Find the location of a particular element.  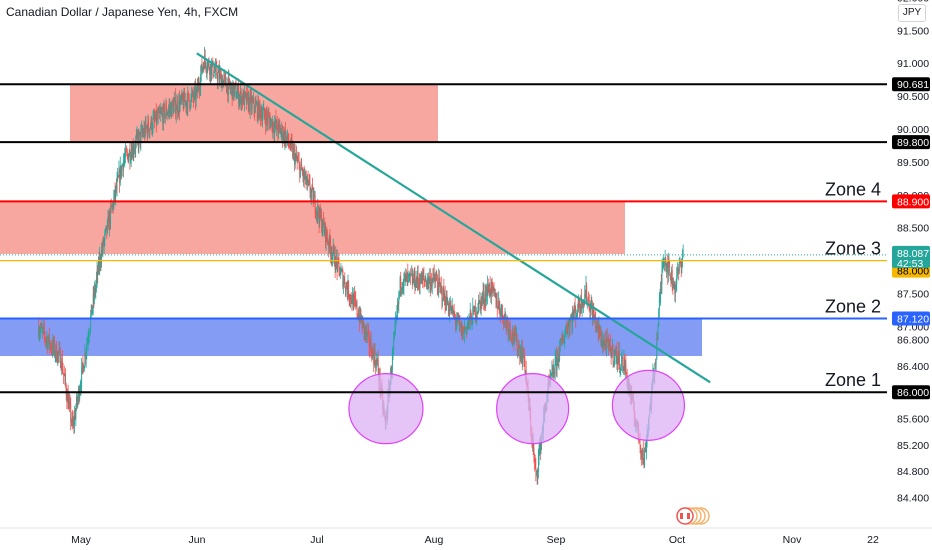

event-markers is located at coordinates (693, 516).